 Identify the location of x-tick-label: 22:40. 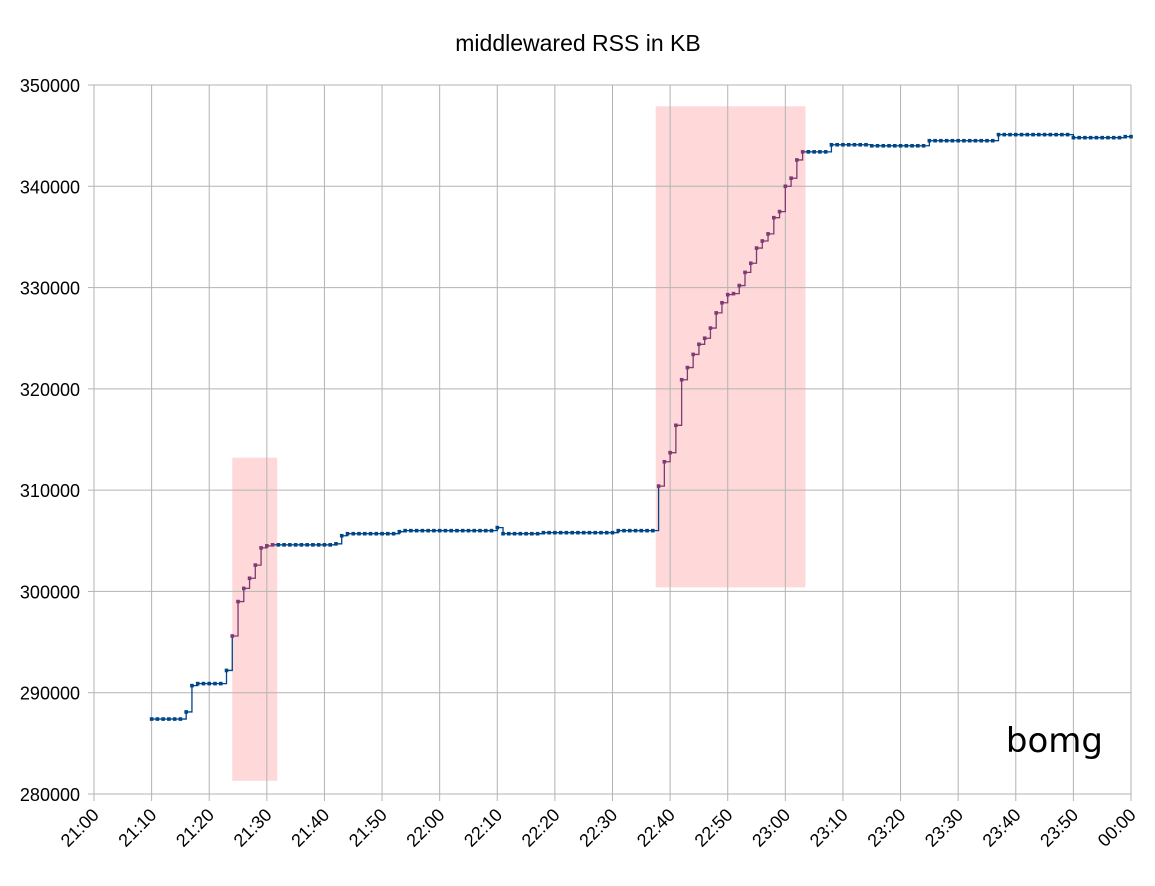
(656, 828).